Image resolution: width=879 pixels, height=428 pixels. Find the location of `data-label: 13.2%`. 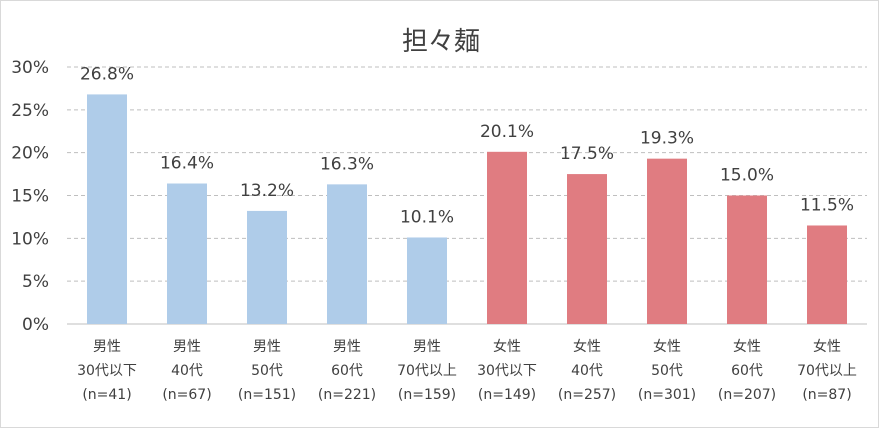

data-label: 13.2% is located at coordinates (267, 191).